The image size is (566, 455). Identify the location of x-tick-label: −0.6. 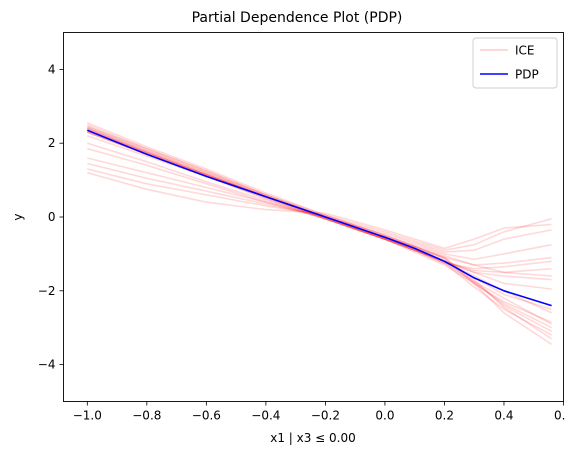
(206, 416).